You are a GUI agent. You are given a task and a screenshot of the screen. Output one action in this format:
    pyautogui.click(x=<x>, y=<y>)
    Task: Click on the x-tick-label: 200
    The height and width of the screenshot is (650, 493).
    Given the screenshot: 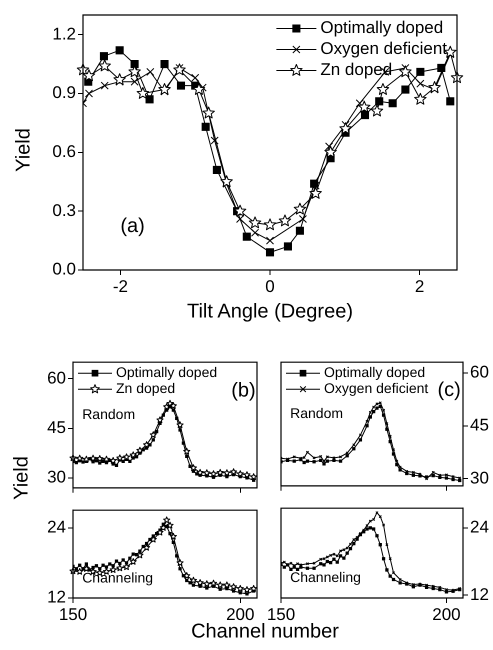 What is the action you would take?
    pyautogui.click(x=446, y=614)
    